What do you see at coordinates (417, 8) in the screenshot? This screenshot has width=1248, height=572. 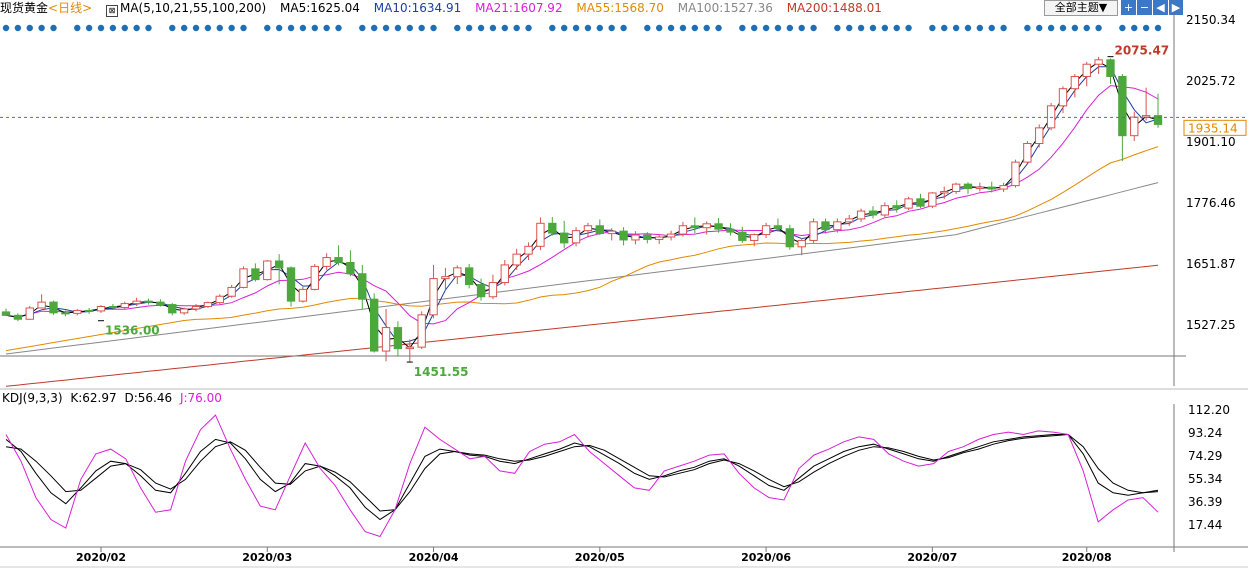 I see `ma10-value: MA10:1634.91` at bounding box center [417, 8].